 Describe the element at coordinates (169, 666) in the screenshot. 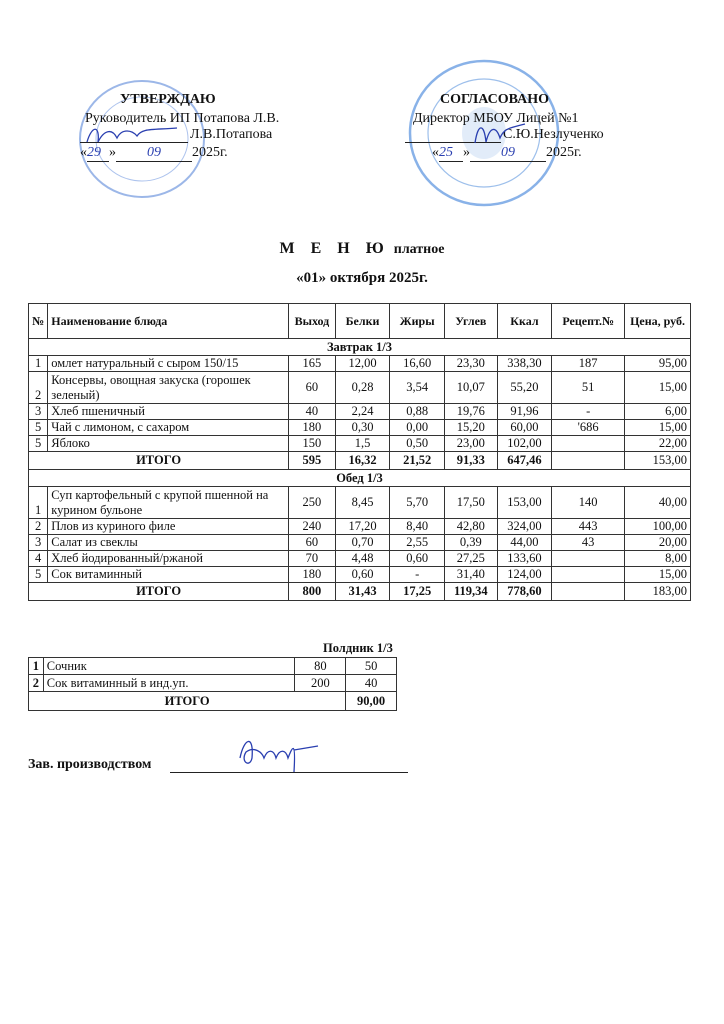

I see `table-cell: Сочник` at that location.